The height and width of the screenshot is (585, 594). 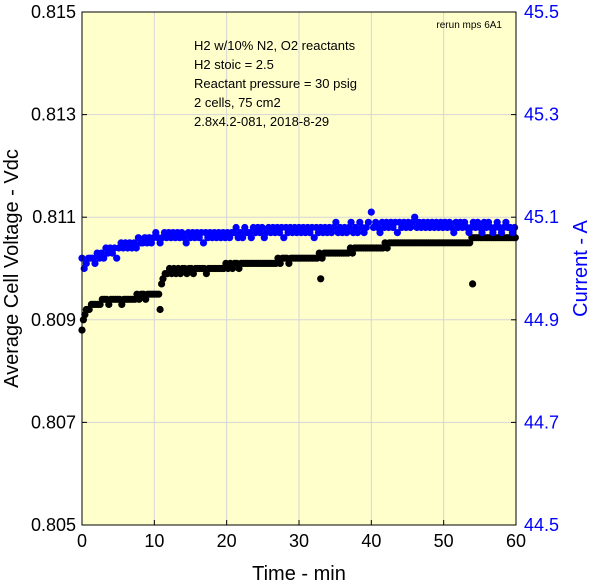 I want to click on annotation-line: Reactant pressure = 30 psig, so click(x=275, y=83).